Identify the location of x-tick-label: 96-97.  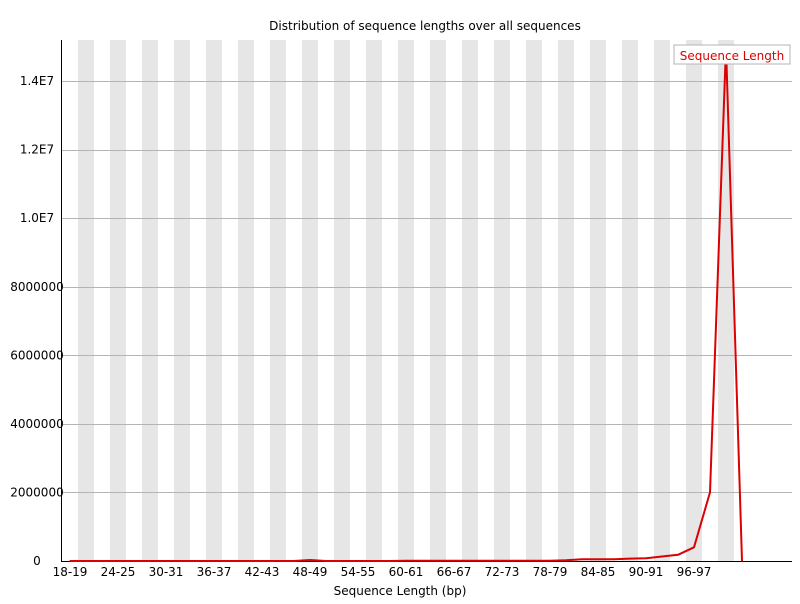
(694, 572).